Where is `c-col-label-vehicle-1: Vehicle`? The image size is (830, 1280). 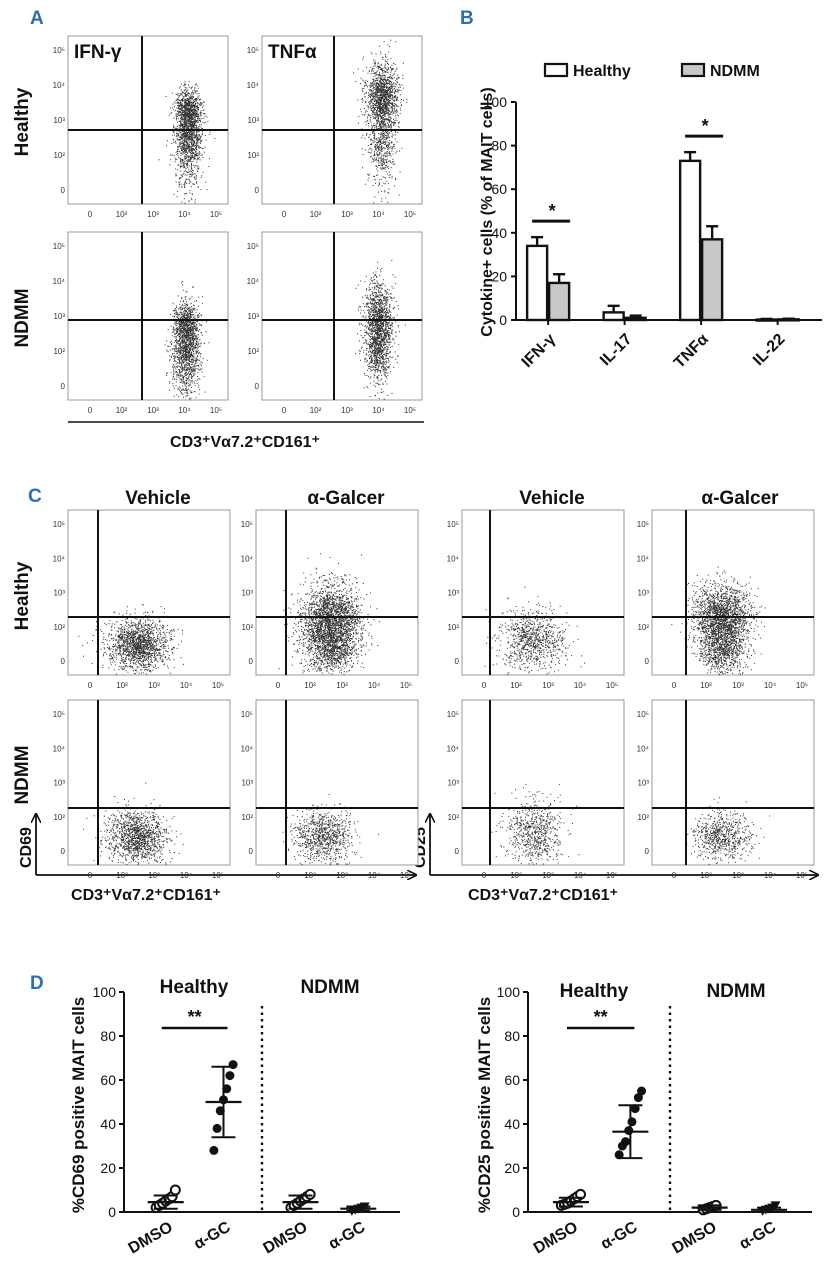
c-col-label-vehicle-1: Vehicle is located at coordinates (158, 498).